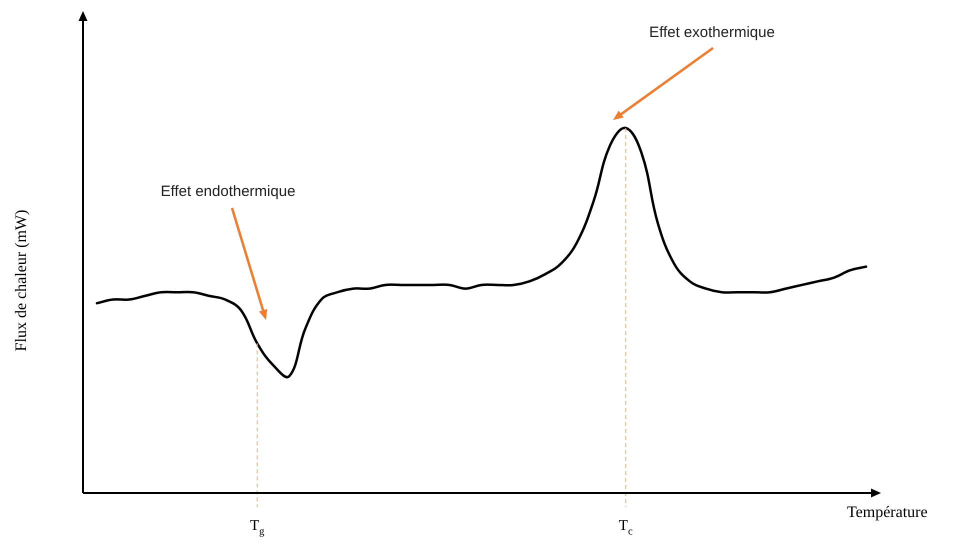 Image resolution: width=953 pixels, height=540 pixels. Describe the element at coordinates (228, 191) in the screenshot. I see `annotation: Effet endothermique` at that location.